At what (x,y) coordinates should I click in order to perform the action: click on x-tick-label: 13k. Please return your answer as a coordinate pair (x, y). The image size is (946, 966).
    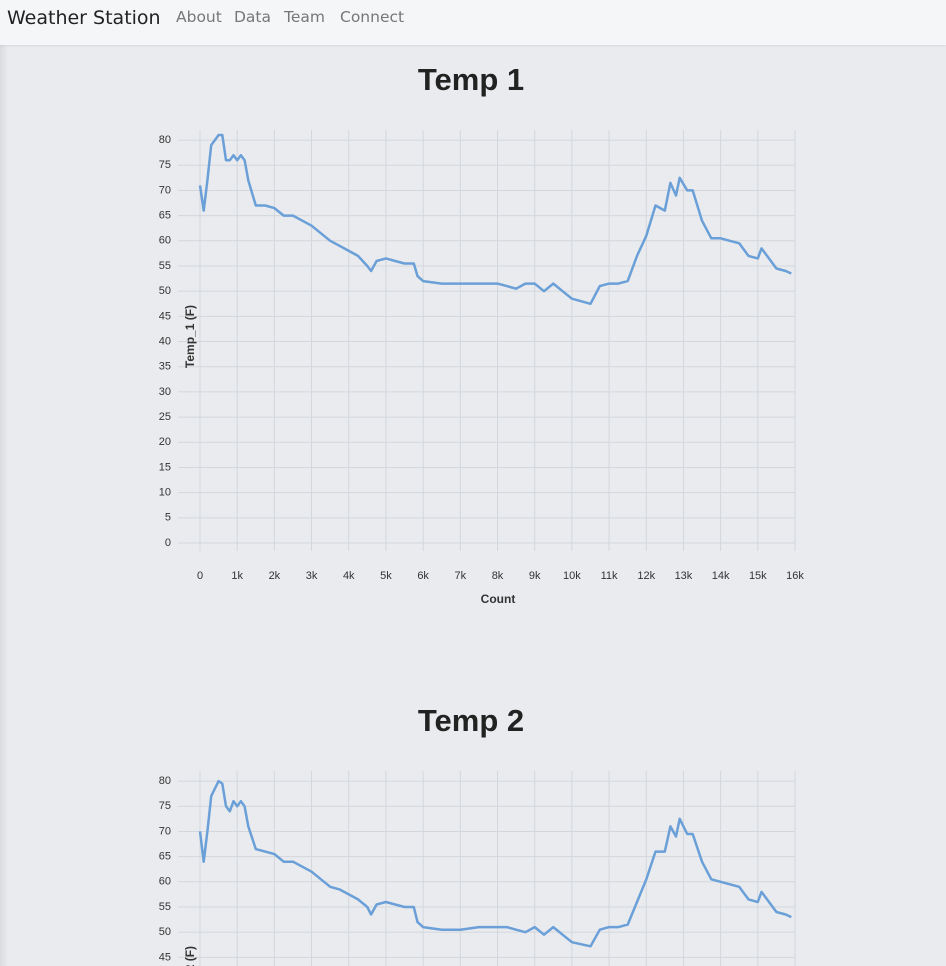
    Looking at the image, I should click on (684, 576).